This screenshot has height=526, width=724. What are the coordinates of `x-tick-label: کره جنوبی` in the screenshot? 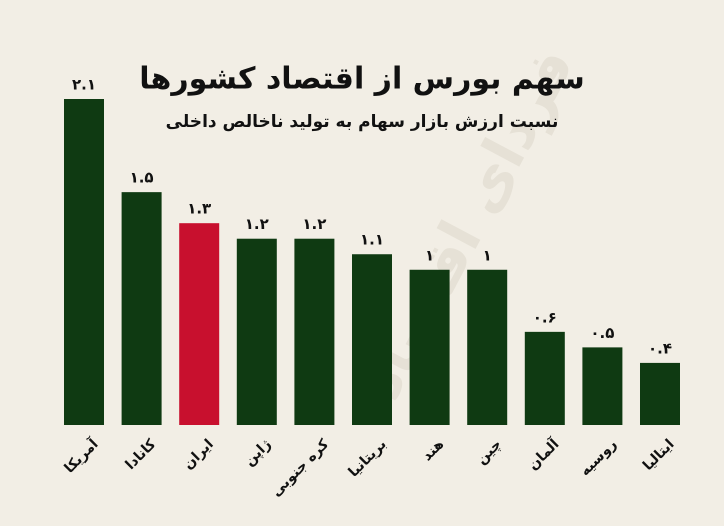 It's located at (300, 468).